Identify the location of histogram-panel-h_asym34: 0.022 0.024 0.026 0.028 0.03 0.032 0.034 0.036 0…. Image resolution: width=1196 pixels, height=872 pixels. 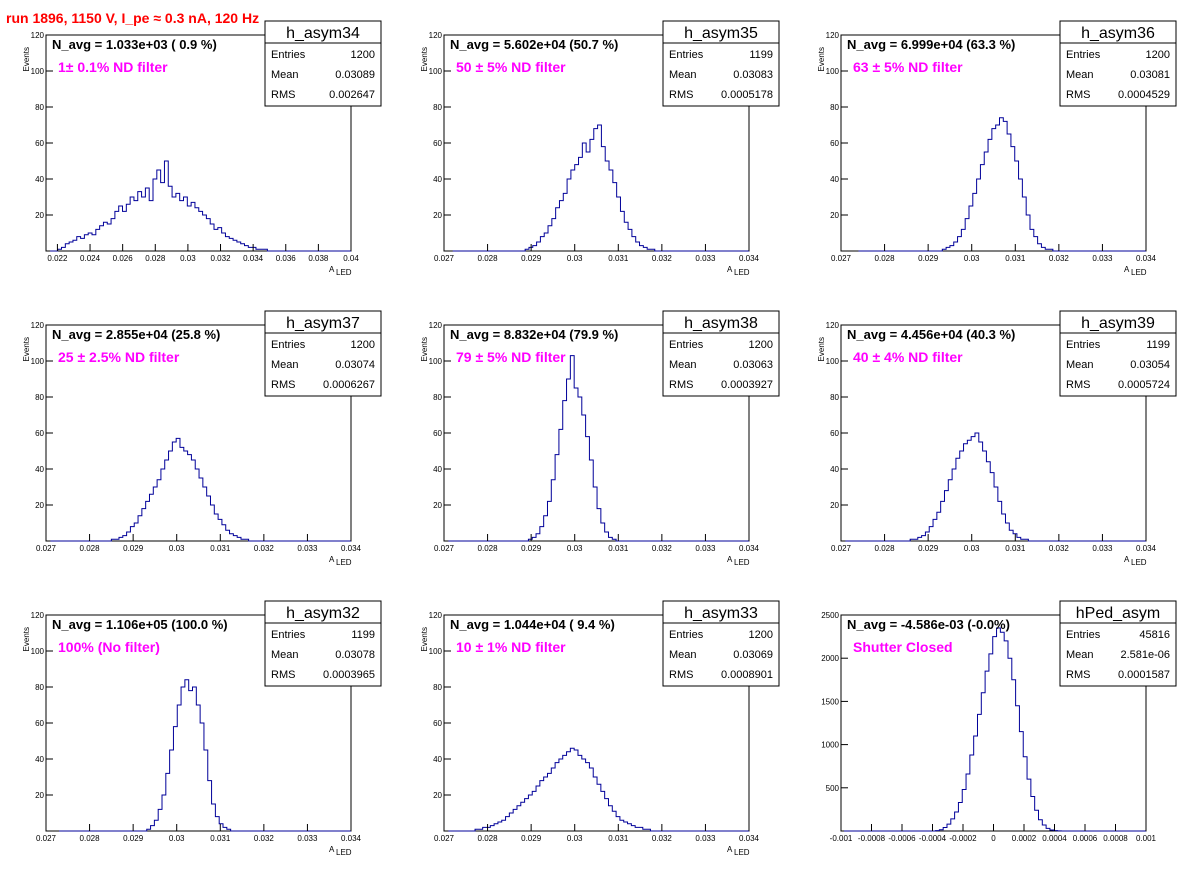
(202, 148).